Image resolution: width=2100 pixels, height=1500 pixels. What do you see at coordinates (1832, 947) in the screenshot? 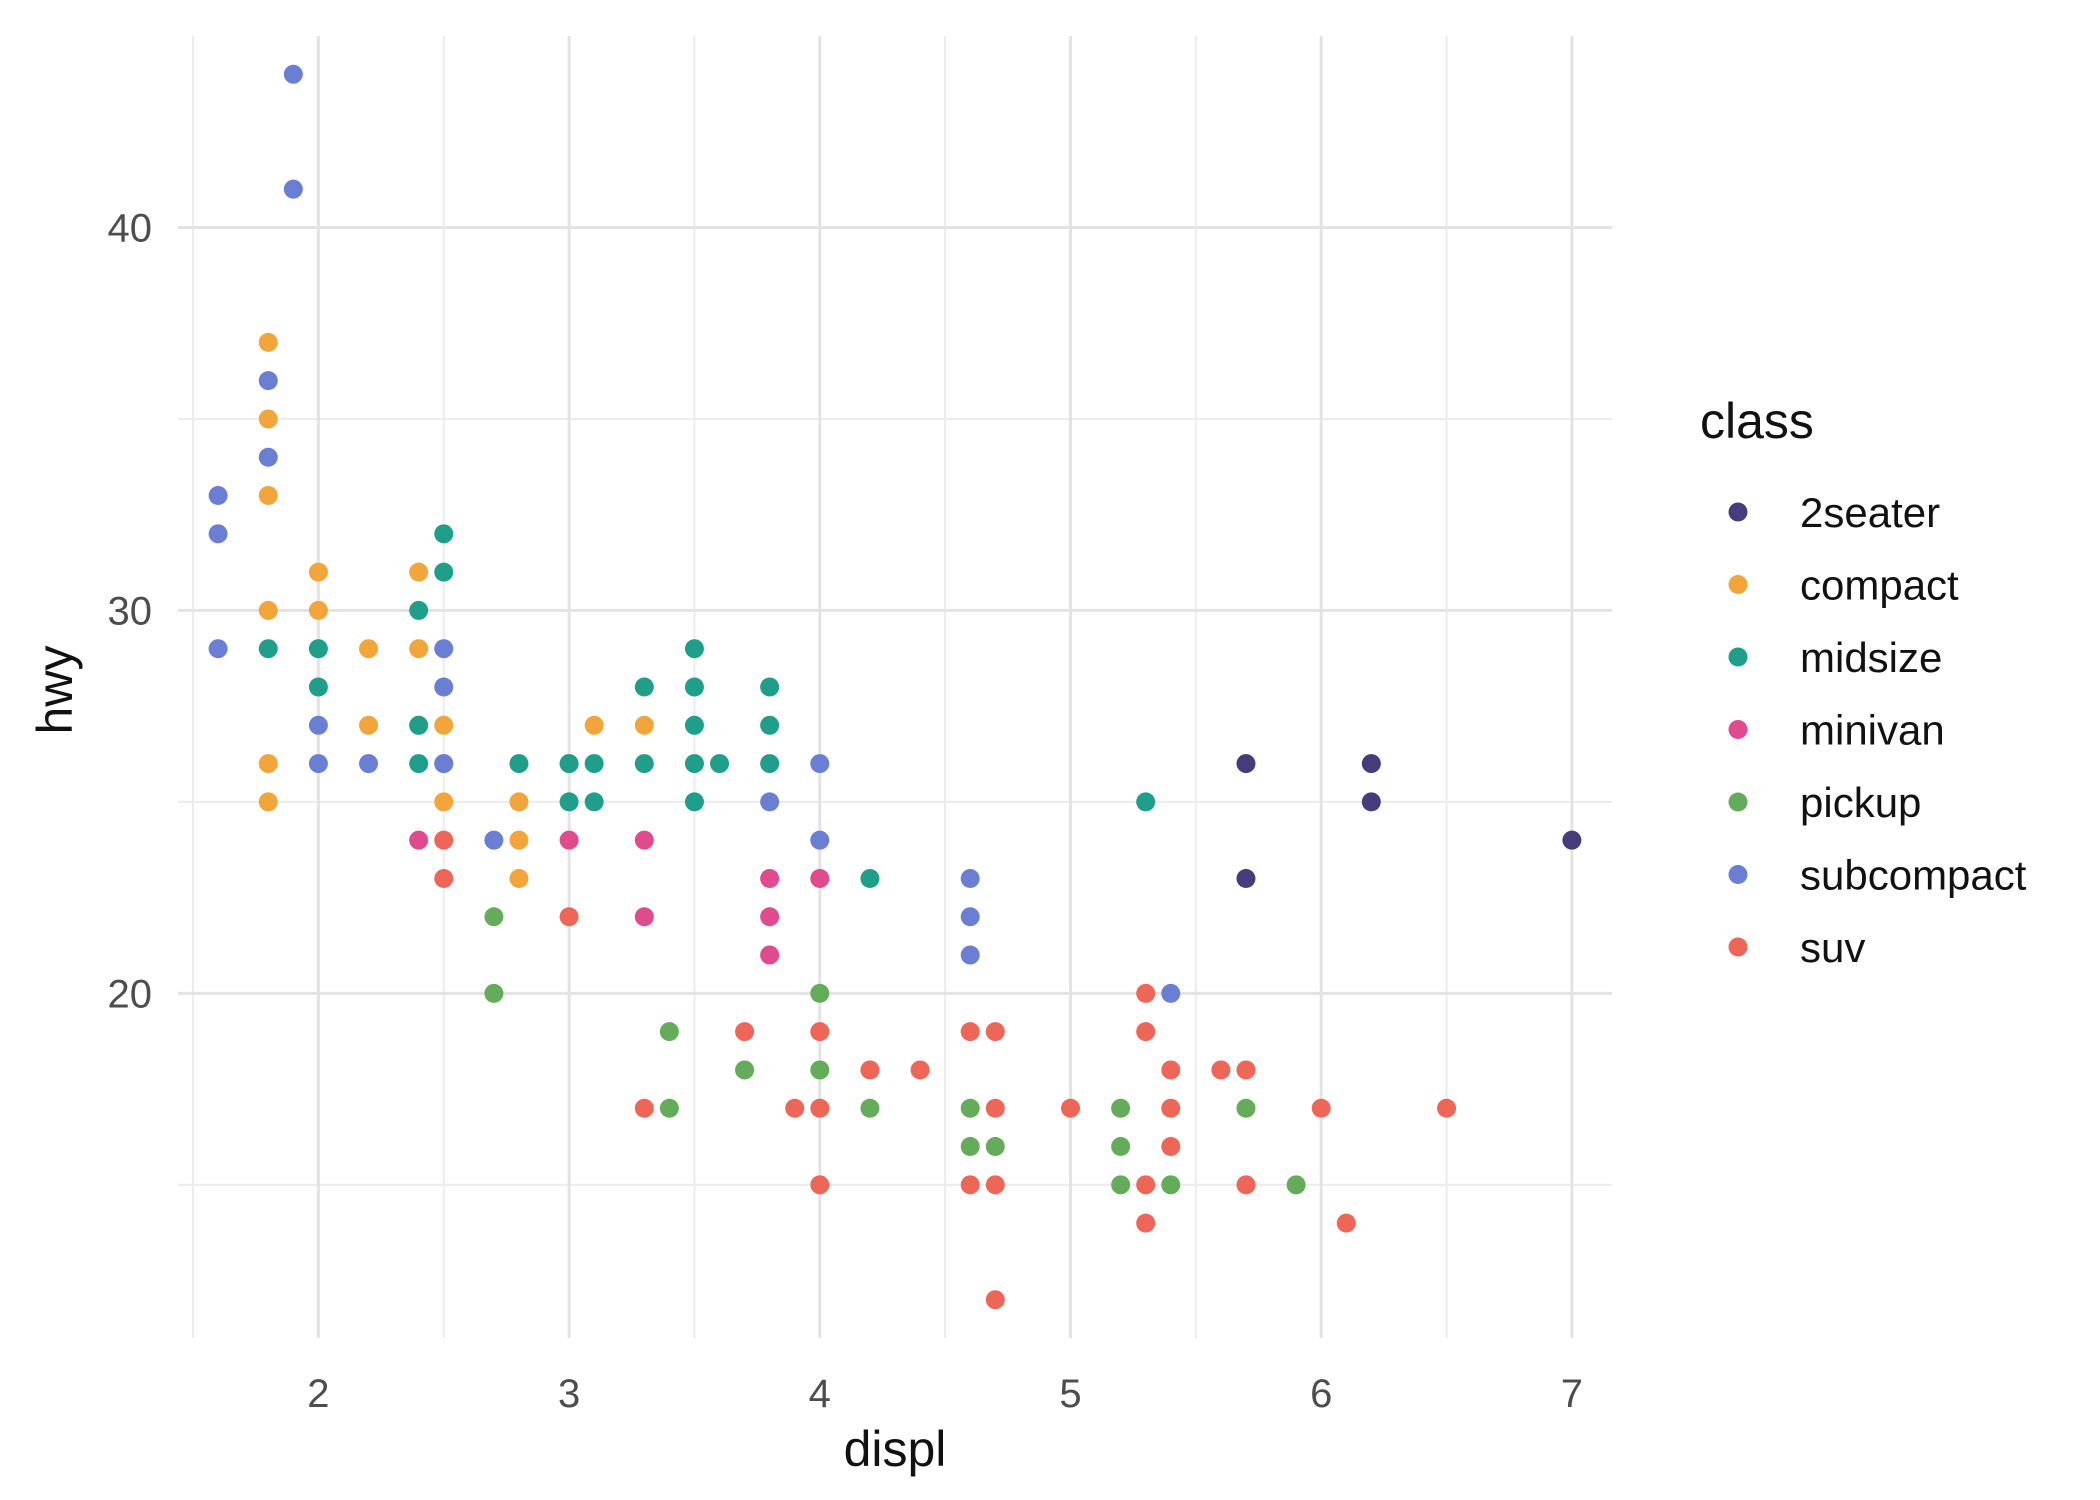
I see `legend-label-suv: suv` at bounding box center [1832, 947].